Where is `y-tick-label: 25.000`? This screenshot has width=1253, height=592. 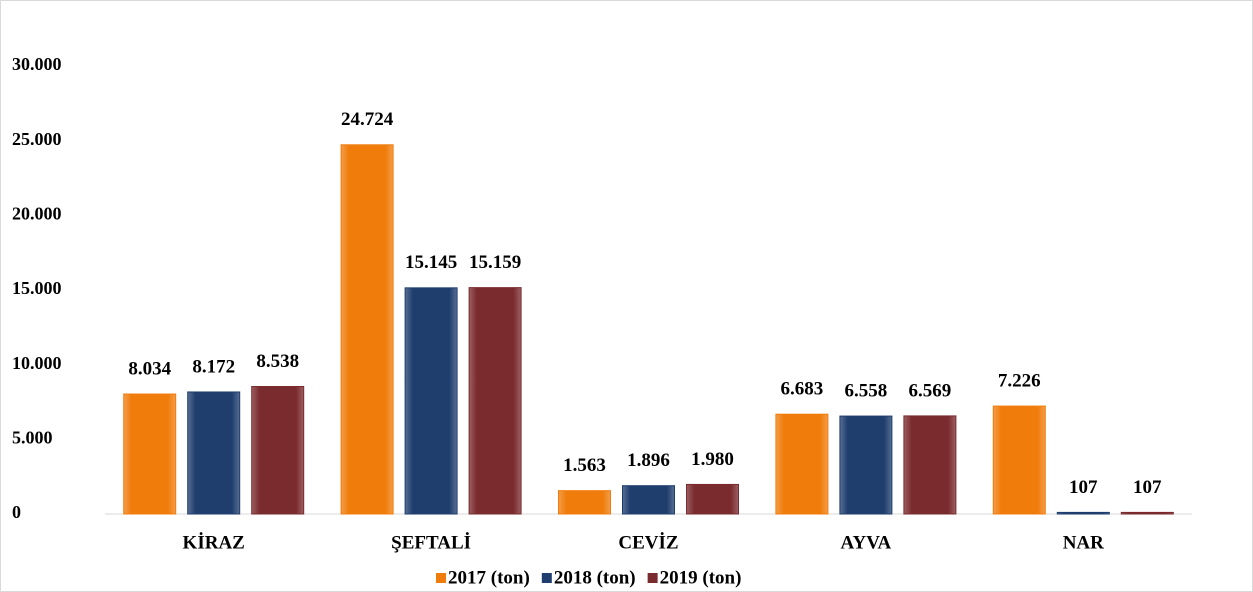
y-tick-label: 25.000 is located at coordinates (37, 139).